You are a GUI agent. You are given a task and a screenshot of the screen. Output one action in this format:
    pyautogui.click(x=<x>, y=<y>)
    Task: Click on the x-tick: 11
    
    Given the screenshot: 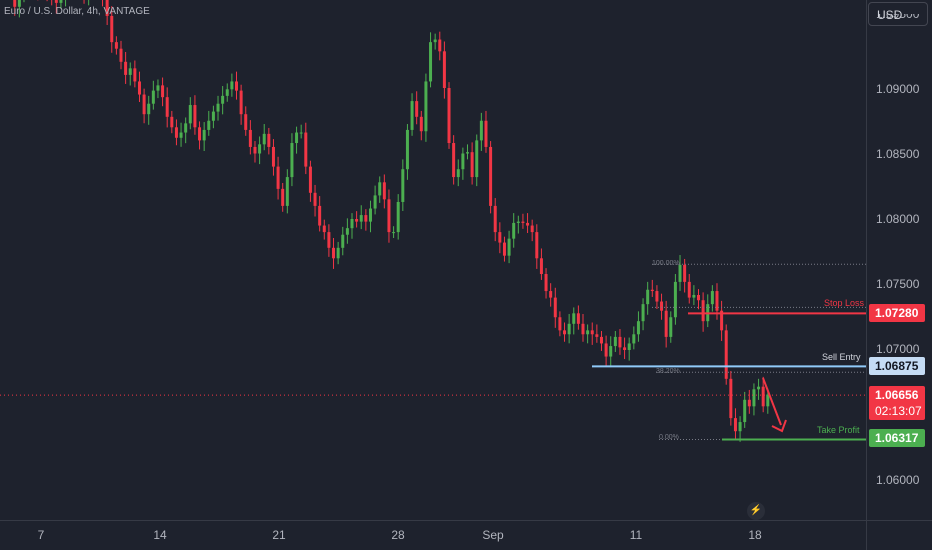 What is the action you would take?
    pyautogui.click(x=636, y=535)
    